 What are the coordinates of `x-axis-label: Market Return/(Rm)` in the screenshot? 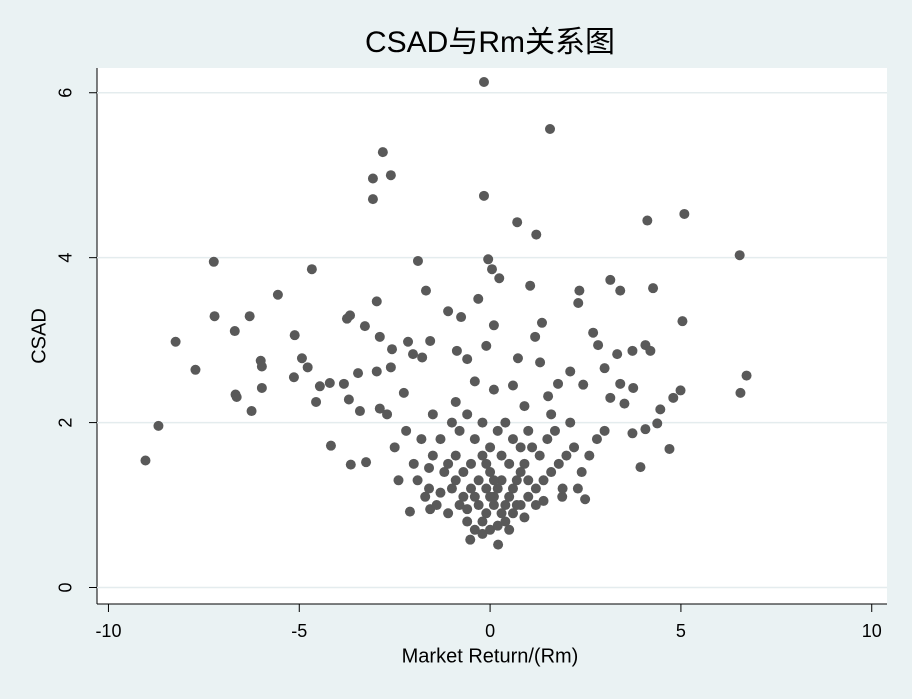 It's located at (490, 656).